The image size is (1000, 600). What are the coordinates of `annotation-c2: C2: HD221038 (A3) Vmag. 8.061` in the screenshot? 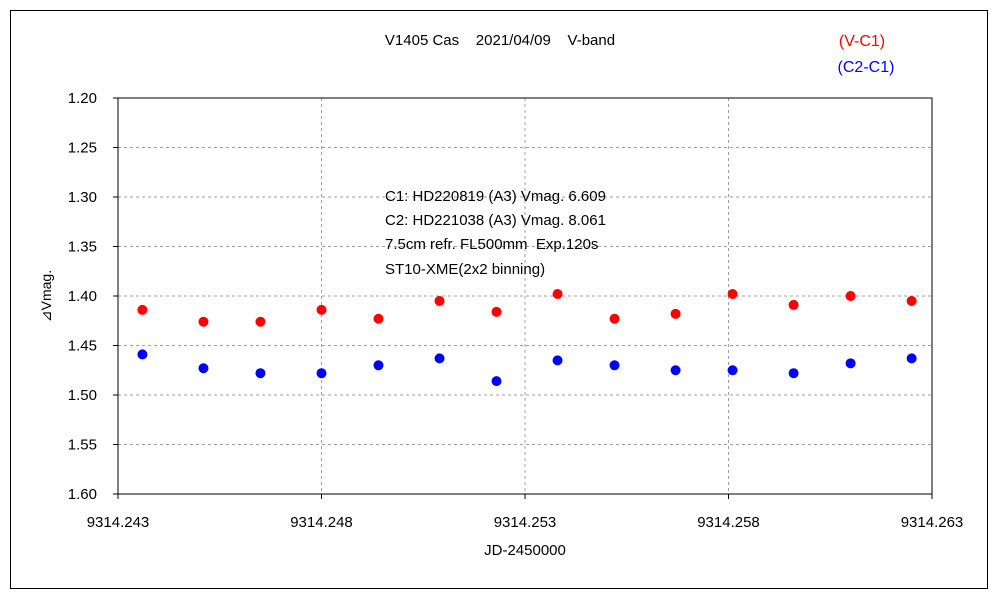 It's located at (495, 220).